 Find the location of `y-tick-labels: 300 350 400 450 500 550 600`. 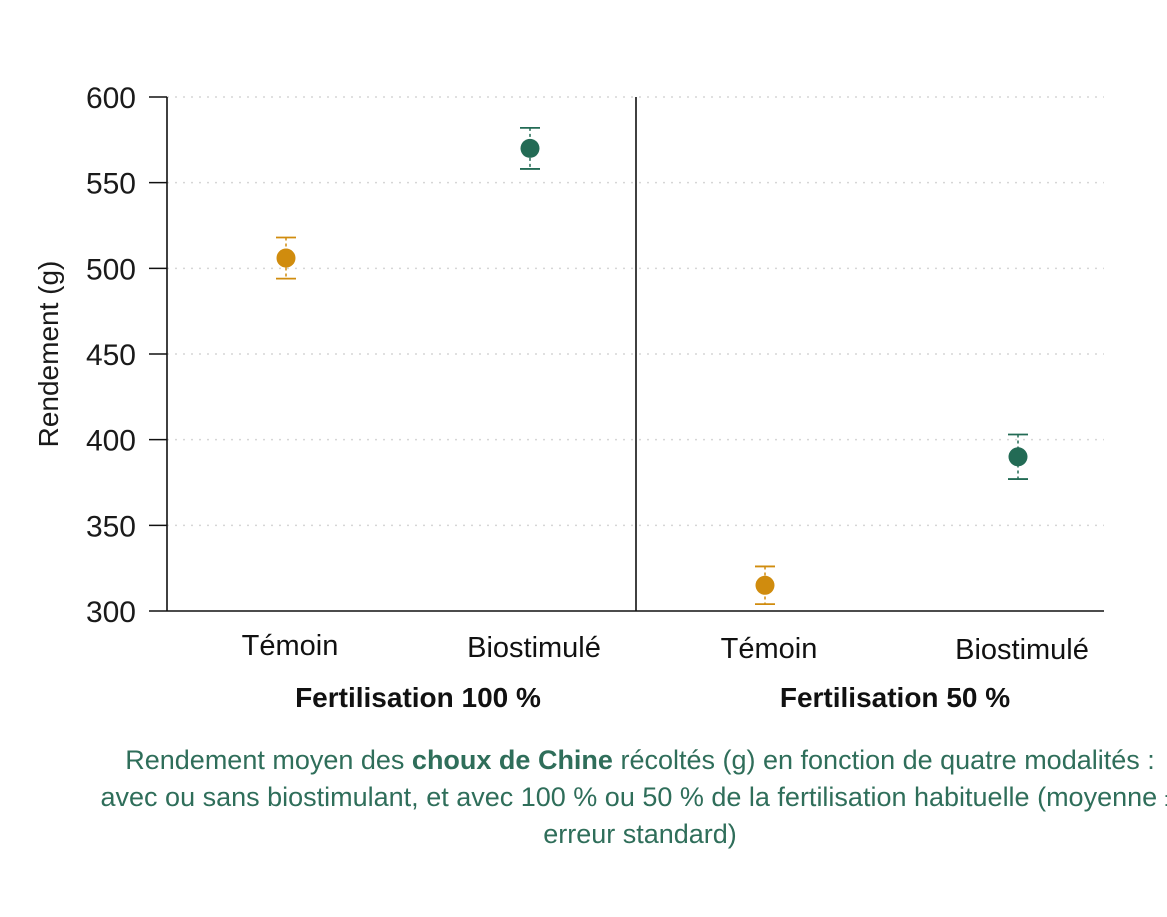

y-tick-labels: 300 350 400 450 500 550 600 is located at coordinates (111, 355).